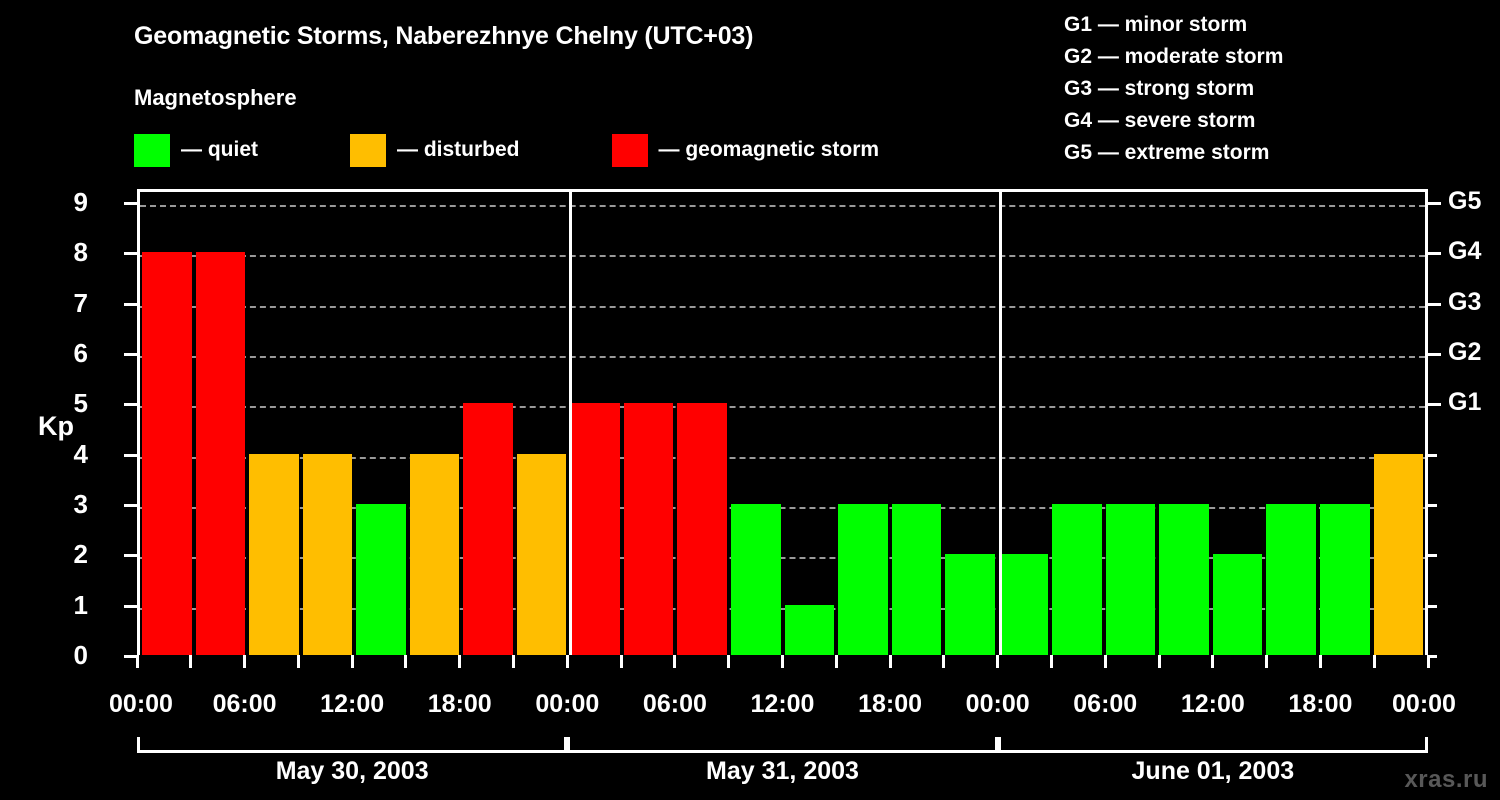  I want to click on x-tick-label-6: 12:00, so click(782, 704).